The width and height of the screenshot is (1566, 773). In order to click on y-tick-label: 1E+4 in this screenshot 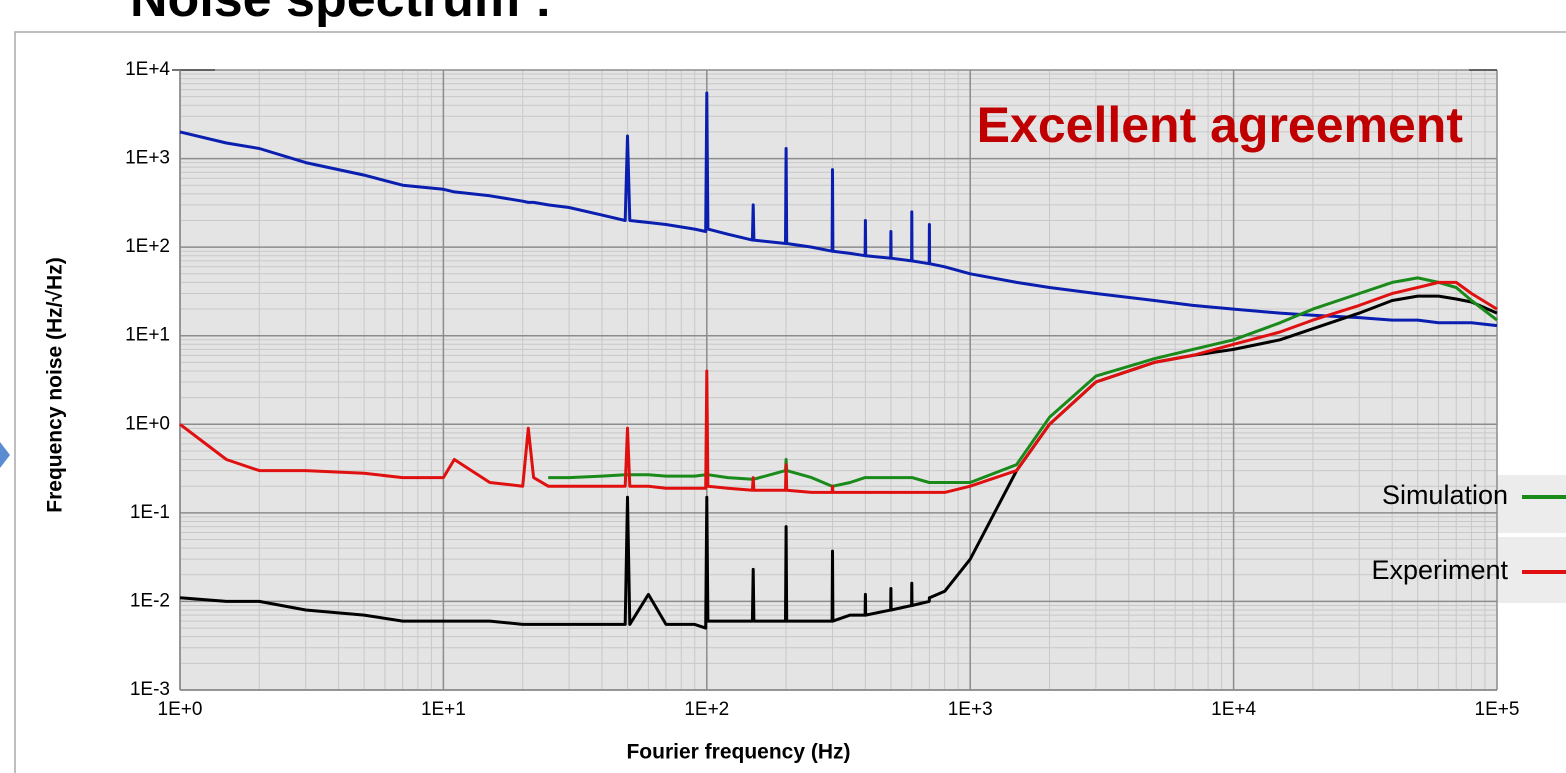, I will do `click(147, 69)`.